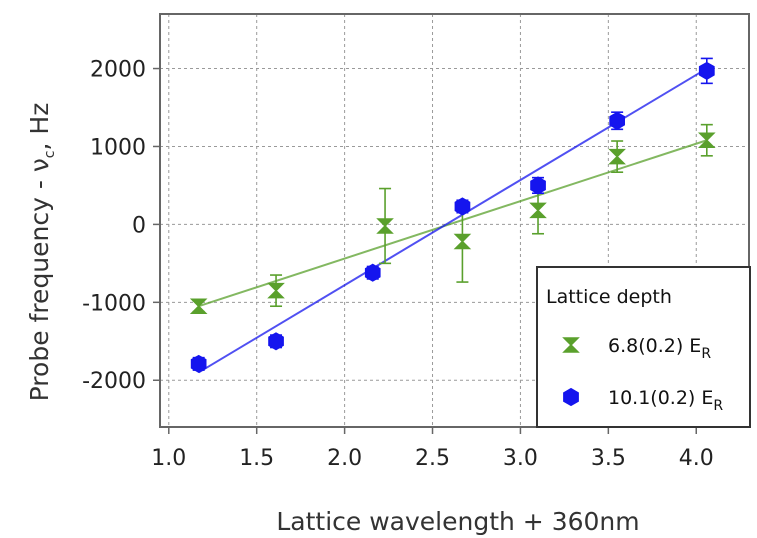  I want to click on legend-label-series-1: 6.8(0.2) ER, so click(659, 348).